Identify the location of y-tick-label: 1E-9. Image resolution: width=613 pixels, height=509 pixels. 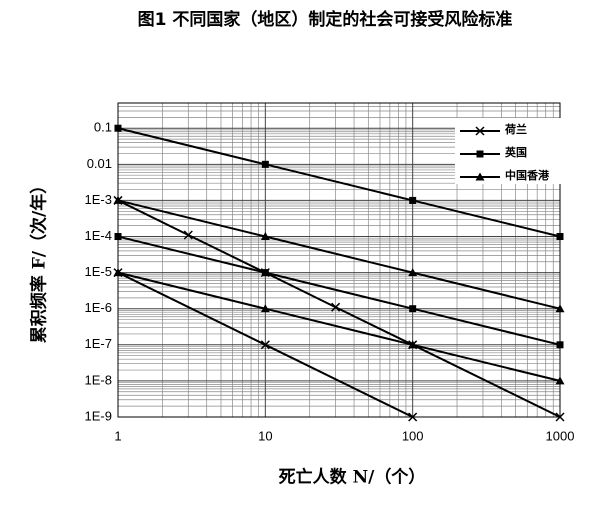
(98, 415).